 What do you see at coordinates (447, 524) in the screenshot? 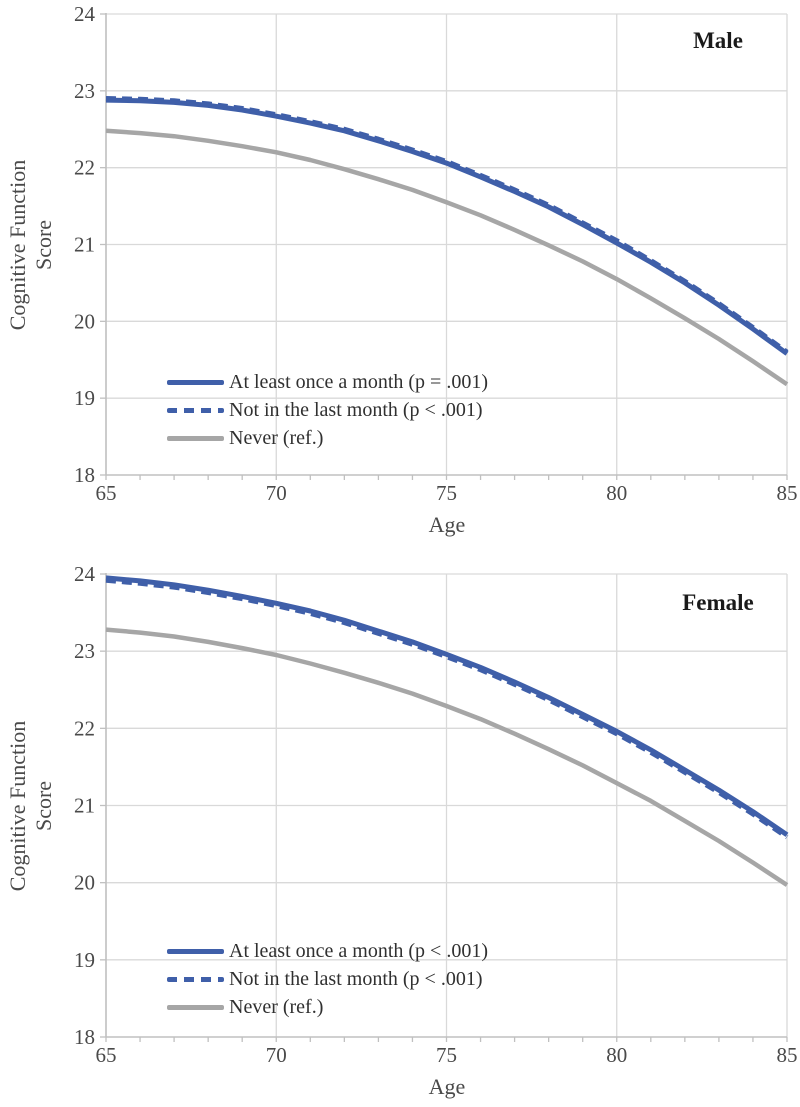
I see `x-axis-title-male: Age` at bounding box center [447, 524].